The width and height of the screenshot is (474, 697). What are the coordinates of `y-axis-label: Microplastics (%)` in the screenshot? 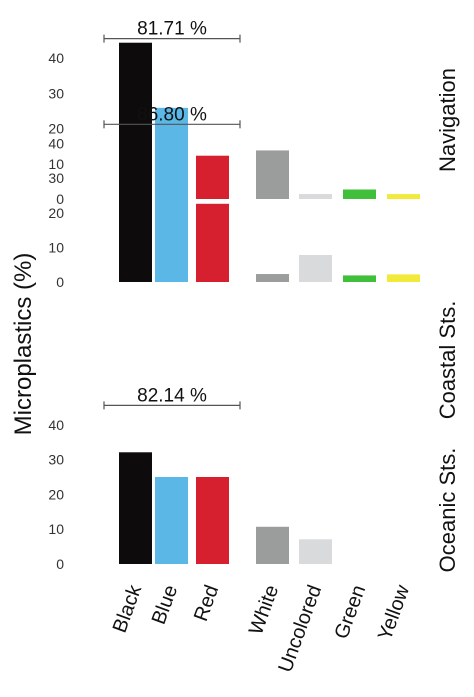 It's located at (23, 344).